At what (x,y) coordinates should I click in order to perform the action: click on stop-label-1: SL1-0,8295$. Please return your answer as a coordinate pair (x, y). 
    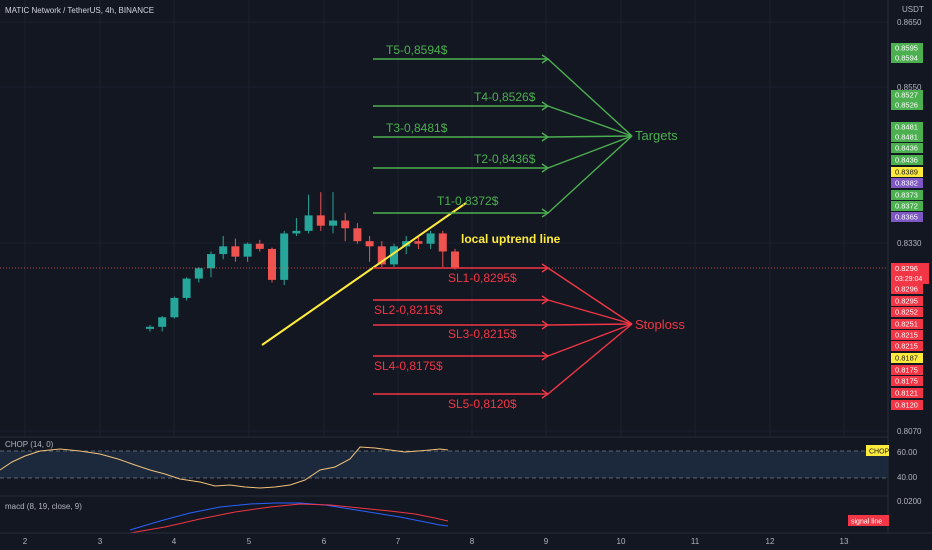
    Looking at the image, I should click on (482, 278).